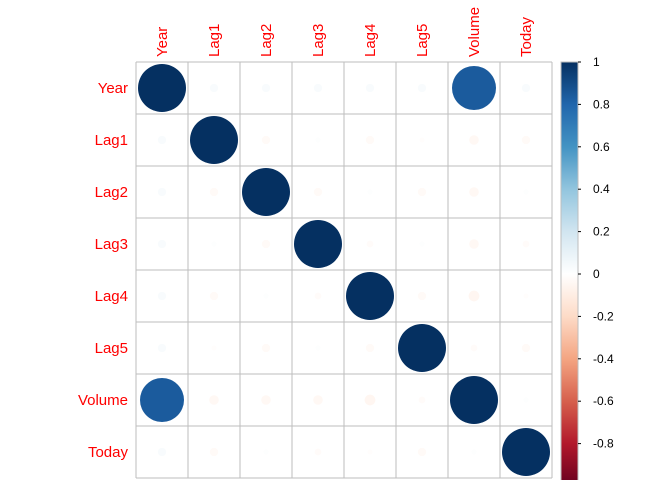 Image resolution: width=672 pixels, height=480 pixels. Describe the element at coordinates (603, 359) in the screenshot. I see `color-bar-tick-label: -0.4` at that location.